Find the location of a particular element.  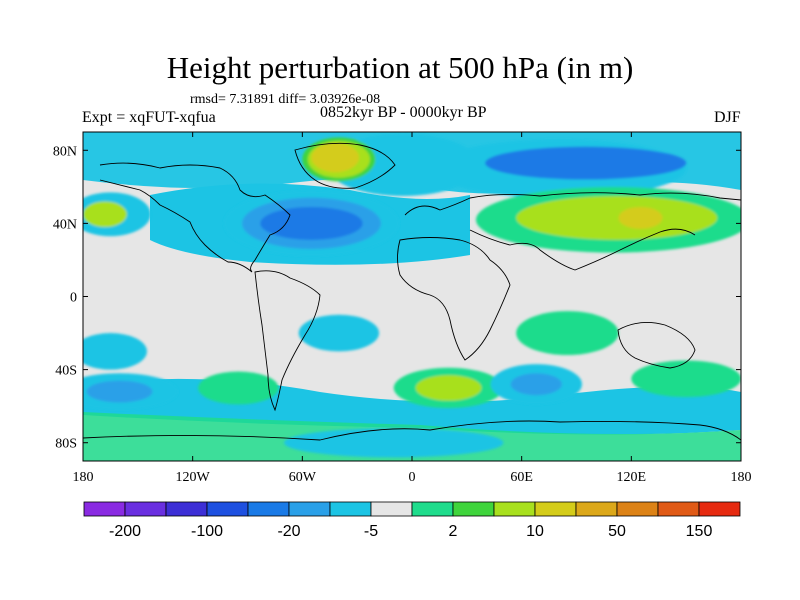

coastline-greenland is located at coordinates (345, 165).